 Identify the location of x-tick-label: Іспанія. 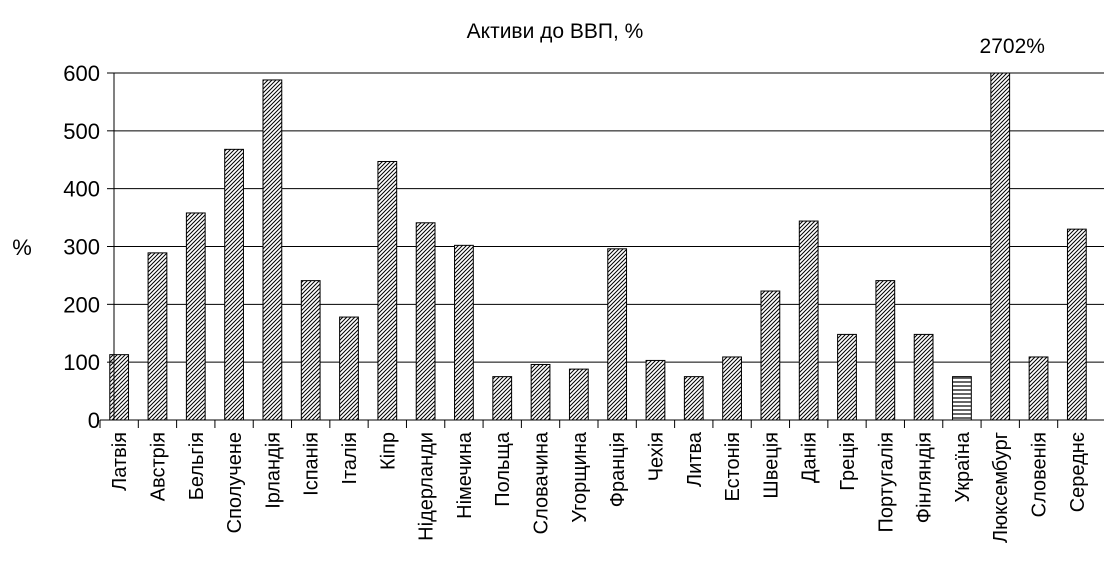
(312, 464).